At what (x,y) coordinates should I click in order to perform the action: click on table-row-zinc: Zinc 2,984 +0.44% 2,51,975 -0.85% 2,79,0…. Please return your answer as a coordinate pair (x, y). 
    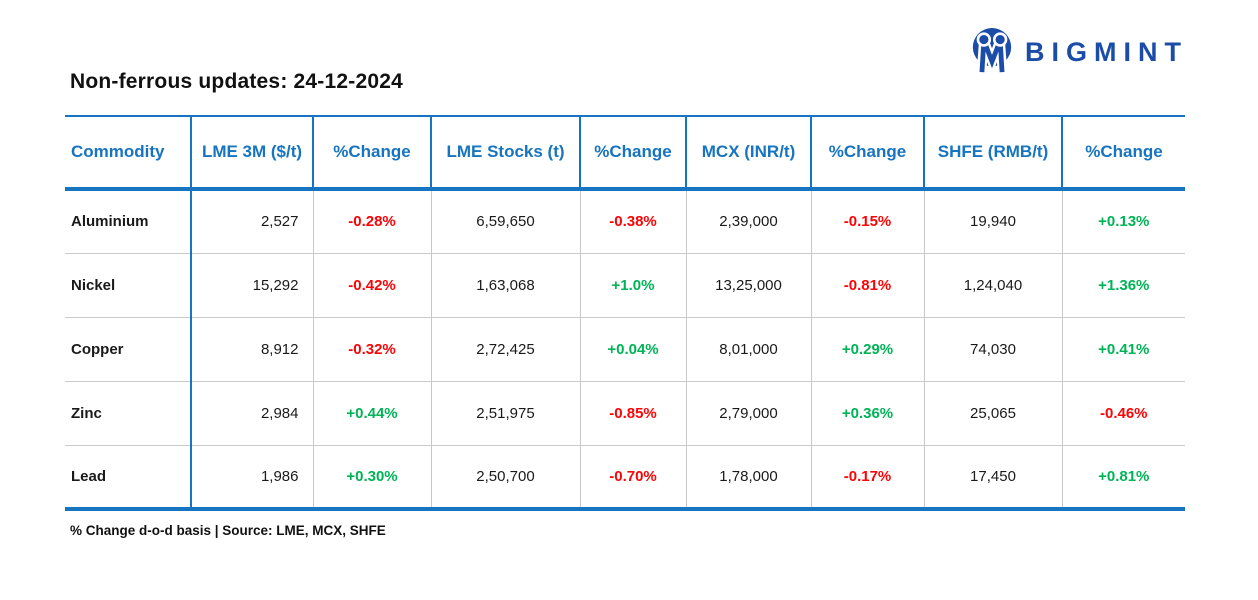
    Looking at the image, I should click on (625, 413).